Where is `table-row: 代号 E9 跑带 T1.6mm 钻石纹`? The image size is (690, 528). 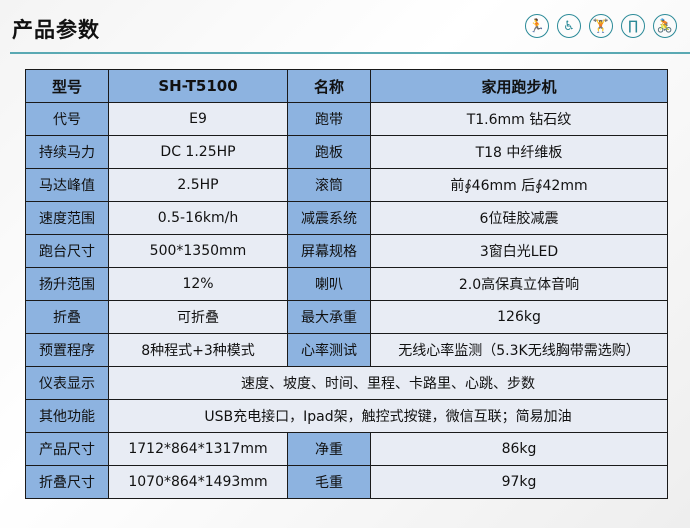
table-row: 代号 E9 跑带 T1.6mm 钻石纹 is located at coordinates (346, 119).